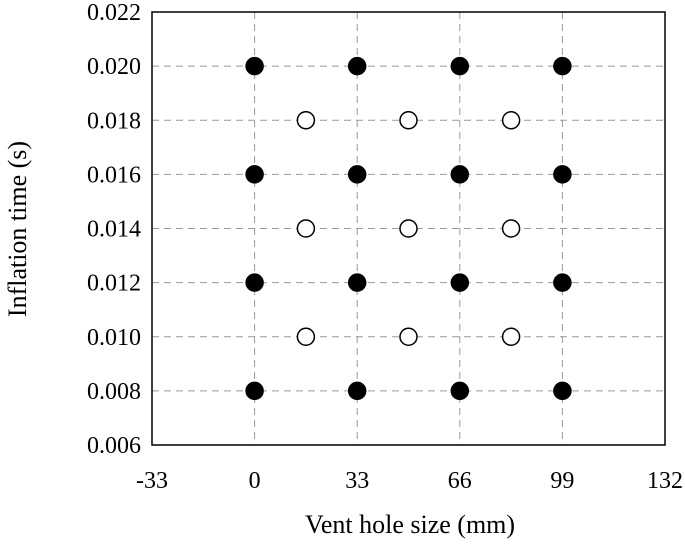 This screenshot has height=544, width=685. I want to click on y-tick-label: 0.006, so click(114, 446).